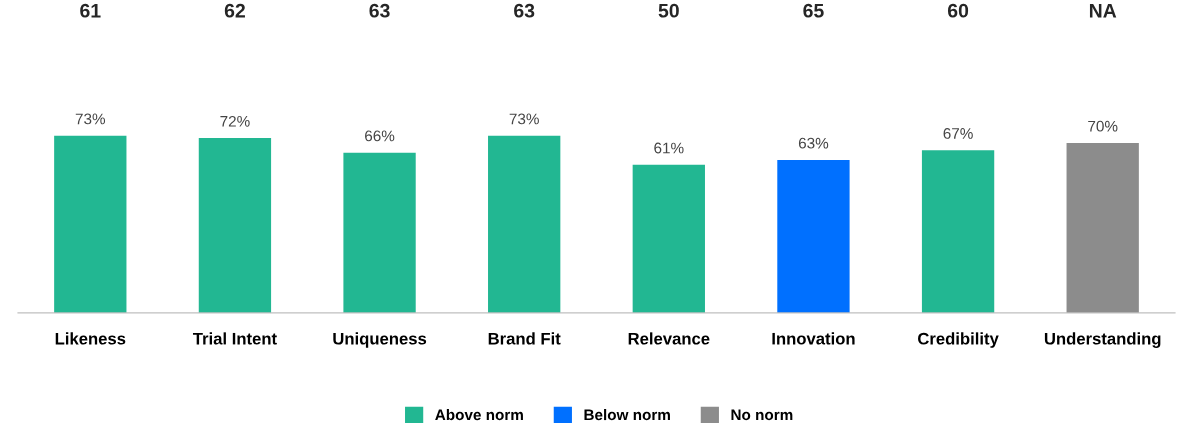 The width and height of the screenshot is (1199, 437). Describe the element at coordinates (1102, 340) in the screenshot. I see `x-tick-label: Understanding` at that location.